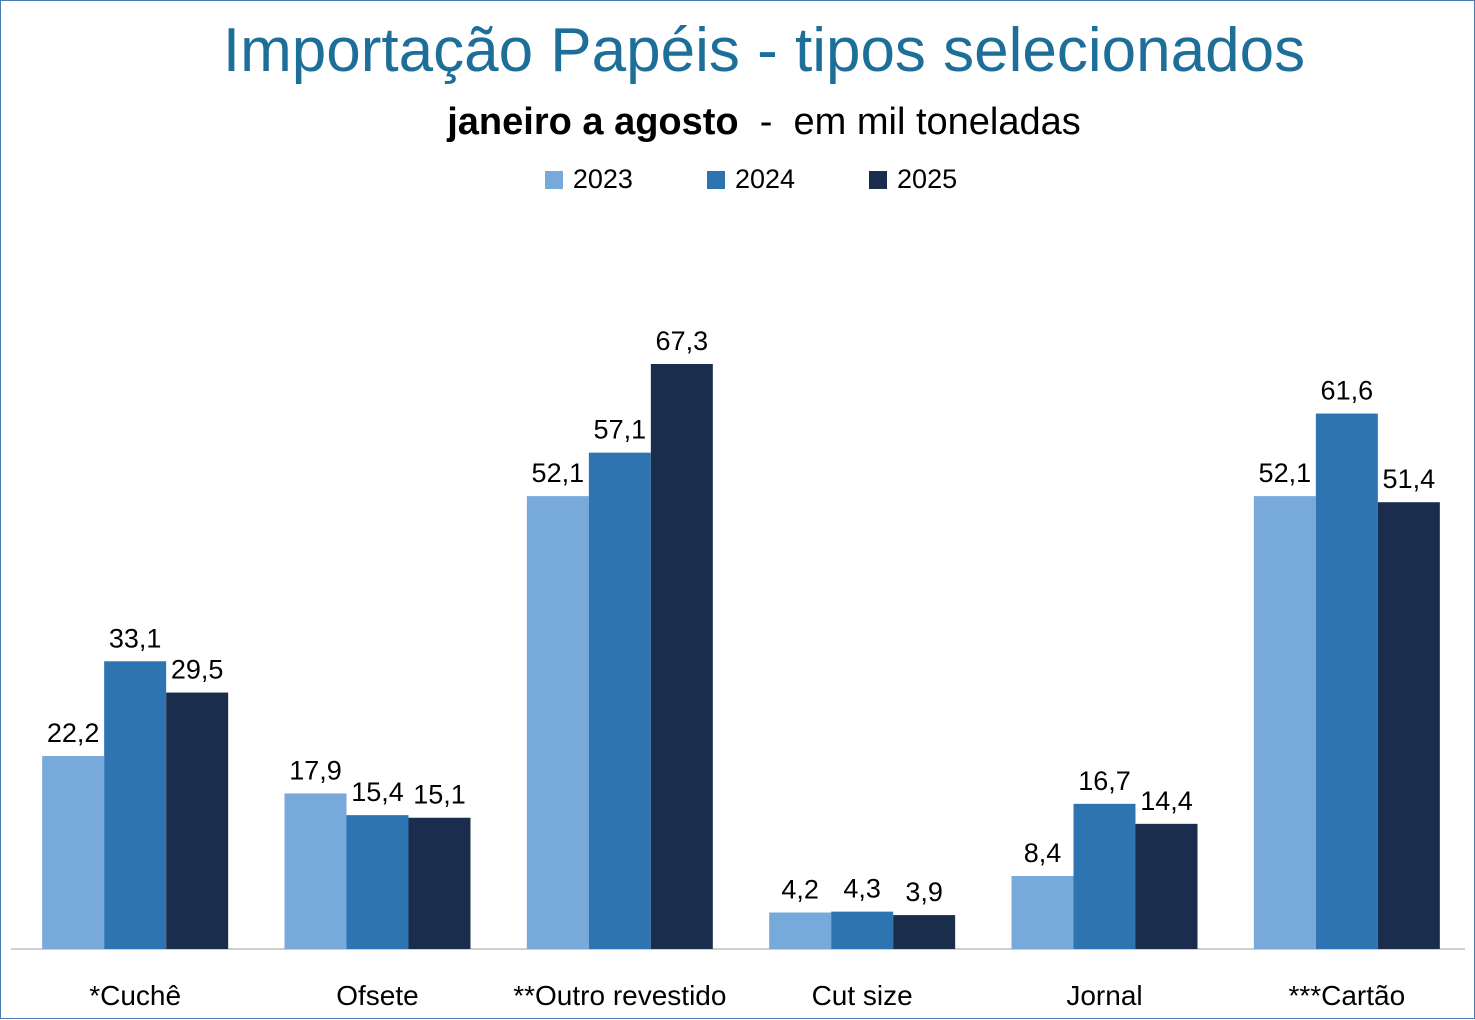 Image resolution: width=1475 pixels, height=1020 pixels. Describe the element at coordinates (765, 179) in the screenshot. I see `legend-label-2024: 2024` at that location.